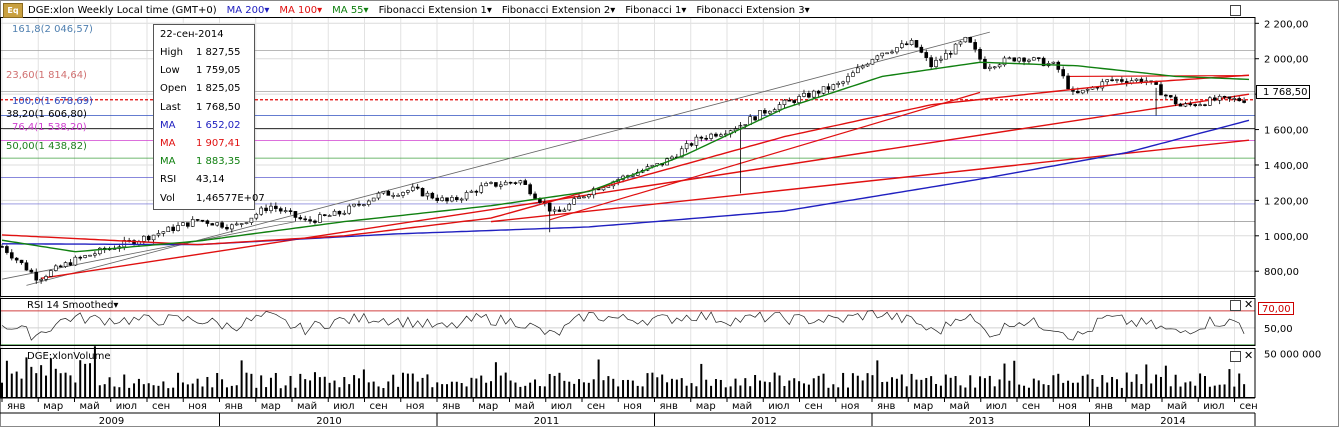 Image resolution: width=1340 pixels, height=427 pixels. What do you see at coordinates (301, 10) in the screenshot?
I see `legend-item-1: MA 100▾` at bounding box center [301, 10].